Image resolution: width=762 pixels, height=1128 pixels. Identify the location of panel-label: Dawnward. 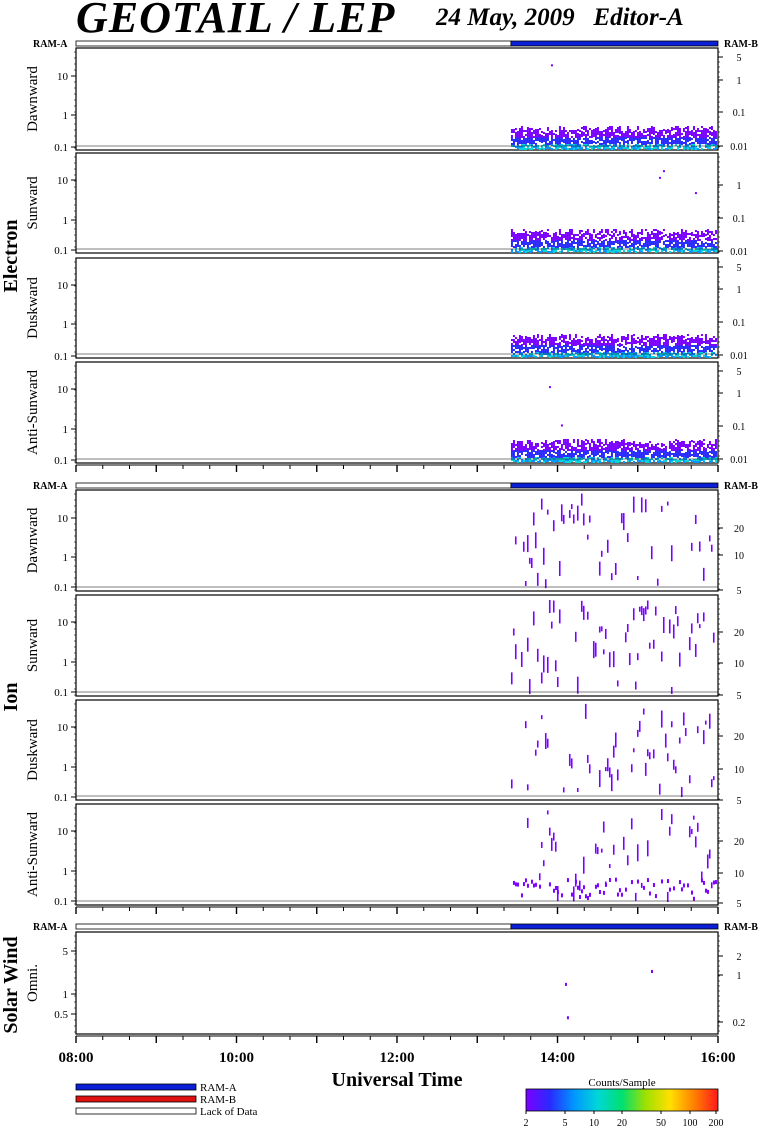
(33, 99).